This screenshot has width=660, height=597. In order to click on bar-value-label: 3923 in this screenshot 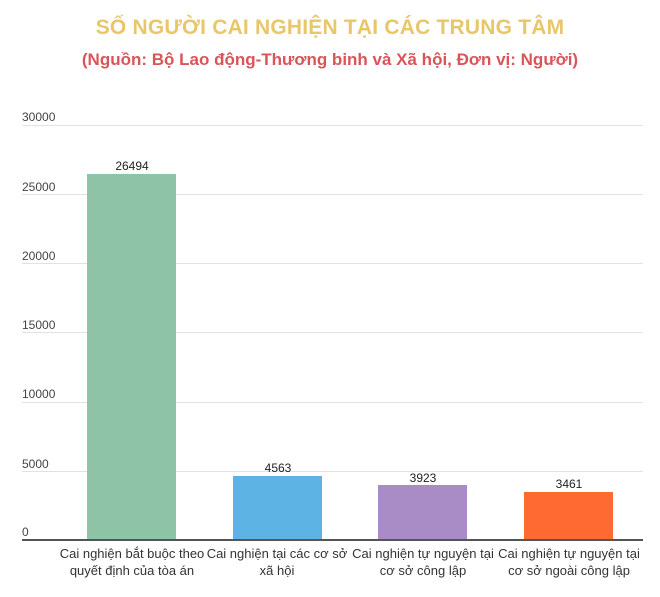, I will do `click(423, 478)`.